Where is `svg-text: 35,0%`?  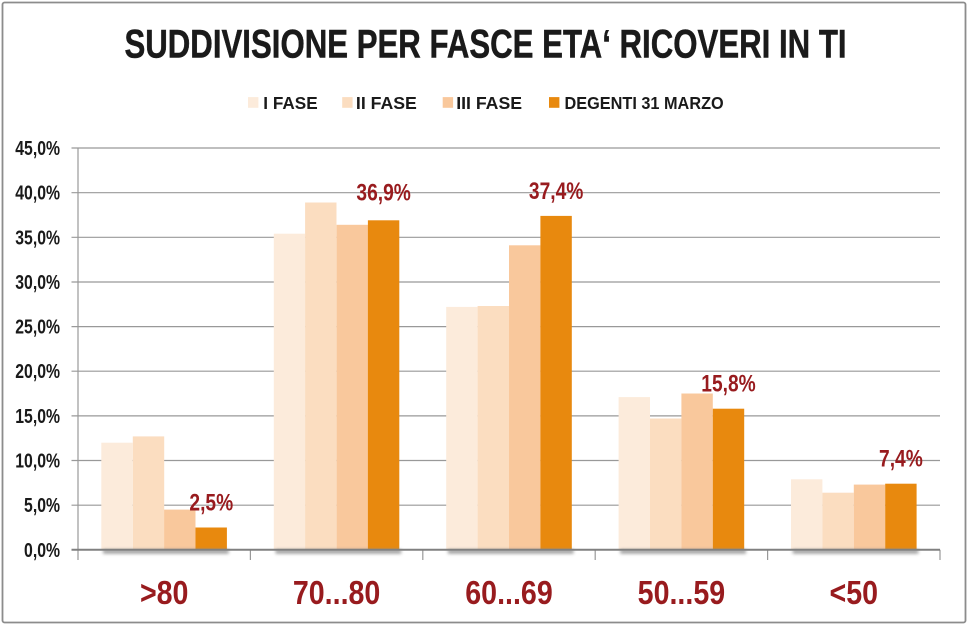
svg-text: 35,0% is located at coordinates (37, 237).